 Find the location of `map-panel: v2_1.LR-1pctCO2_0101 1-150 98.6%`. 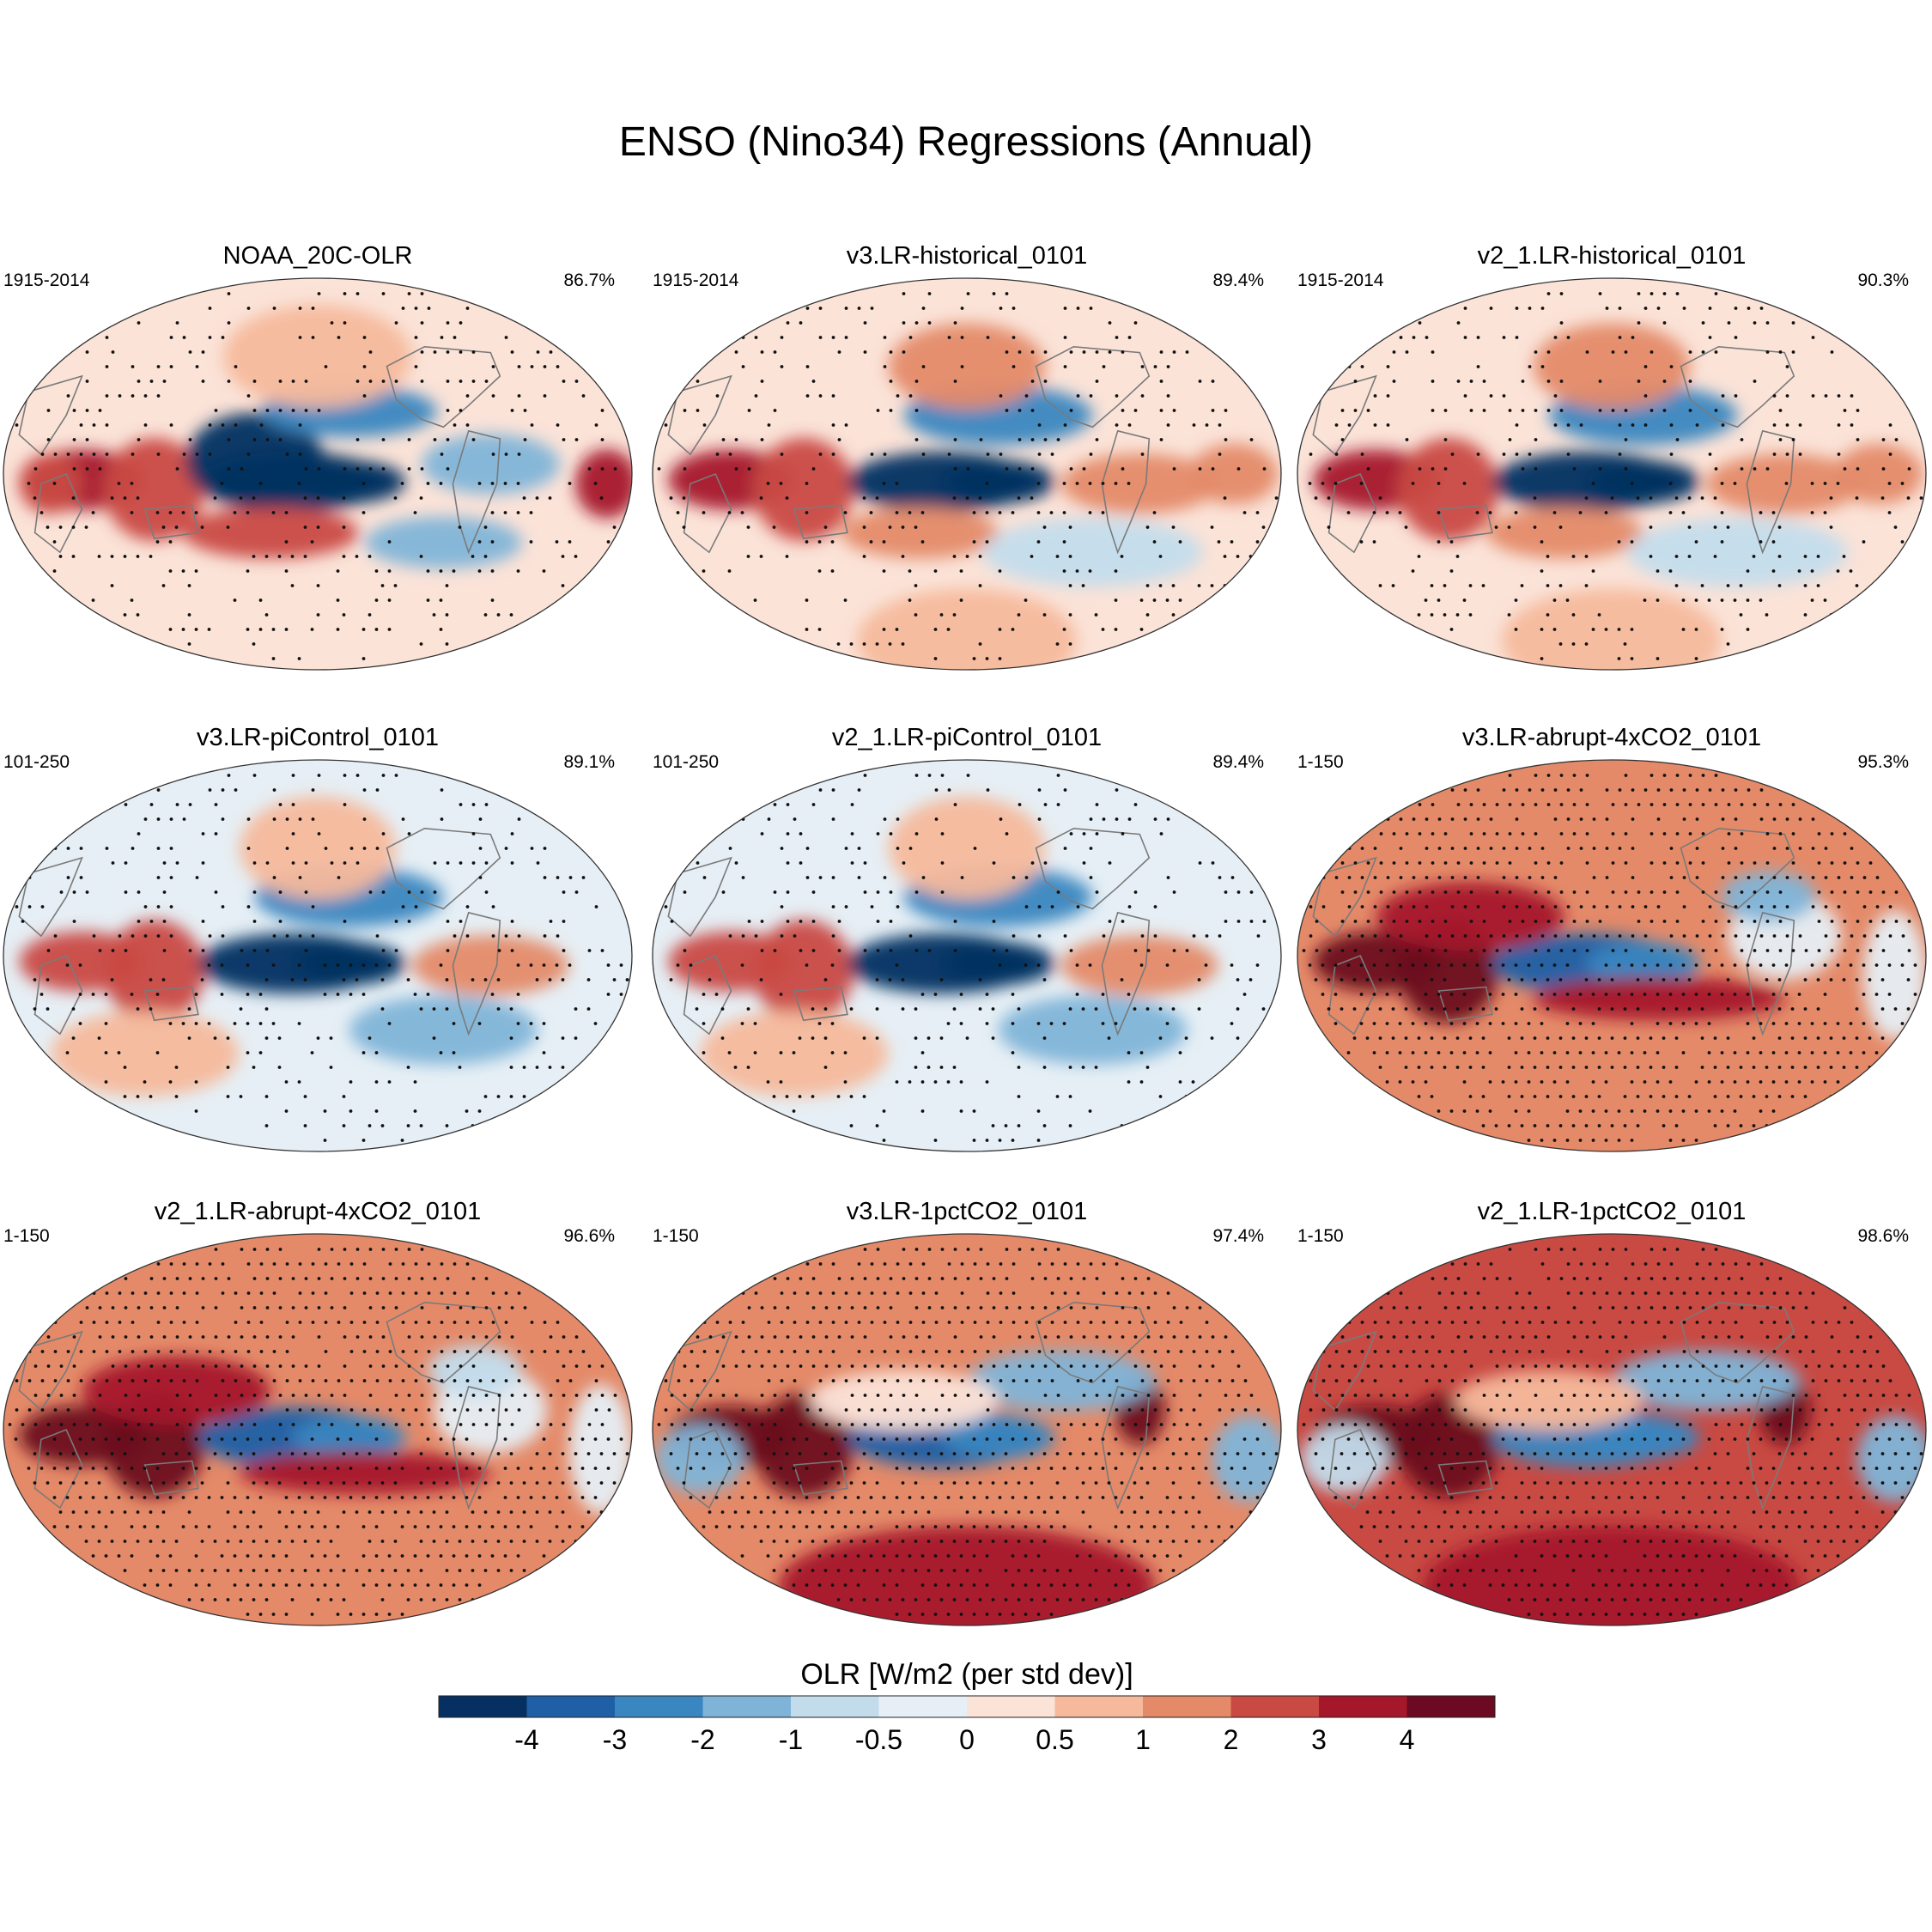

map-panel: v2_1.LR-1pctCO2_0101 1-150 98.6% is located at coordinates (1612, 1412).